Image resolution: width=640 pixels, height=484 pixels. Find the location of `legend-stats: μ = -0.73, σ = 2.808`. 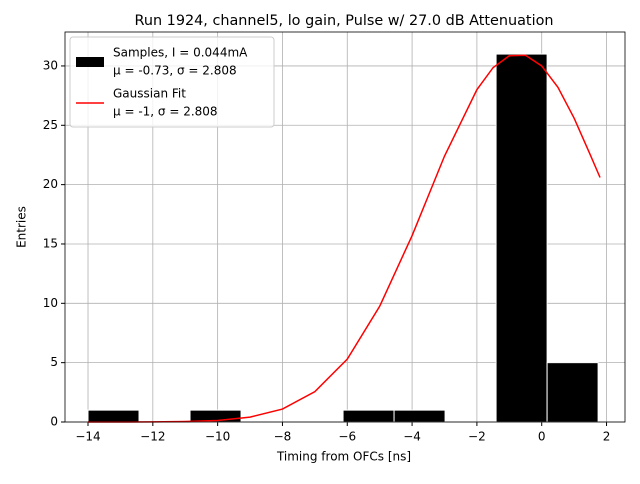

legend-stats: μ = -0.73, σ = 2.808 is located at coordinates (175, 71).